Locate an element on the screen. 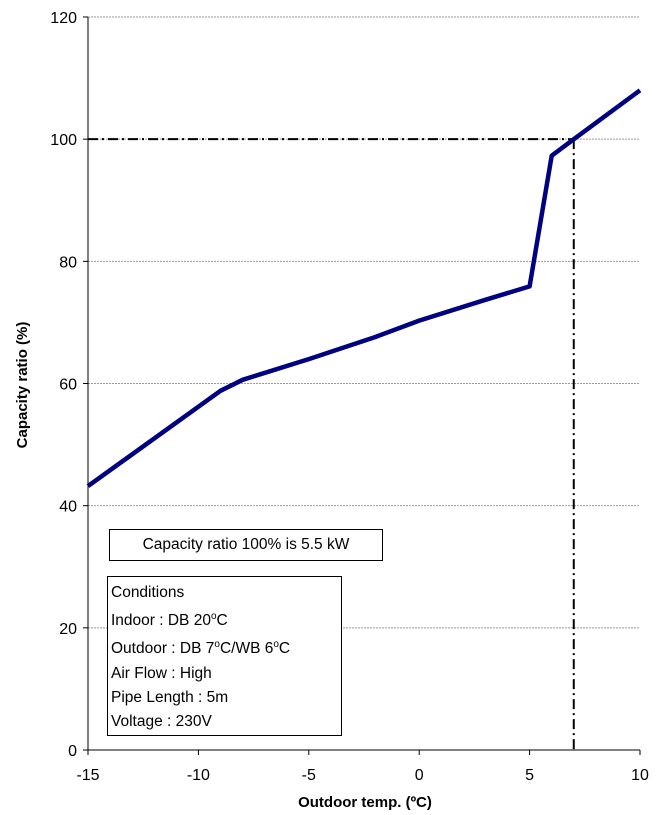  y-tick-label: 40 is located at coordinates (68, 507).